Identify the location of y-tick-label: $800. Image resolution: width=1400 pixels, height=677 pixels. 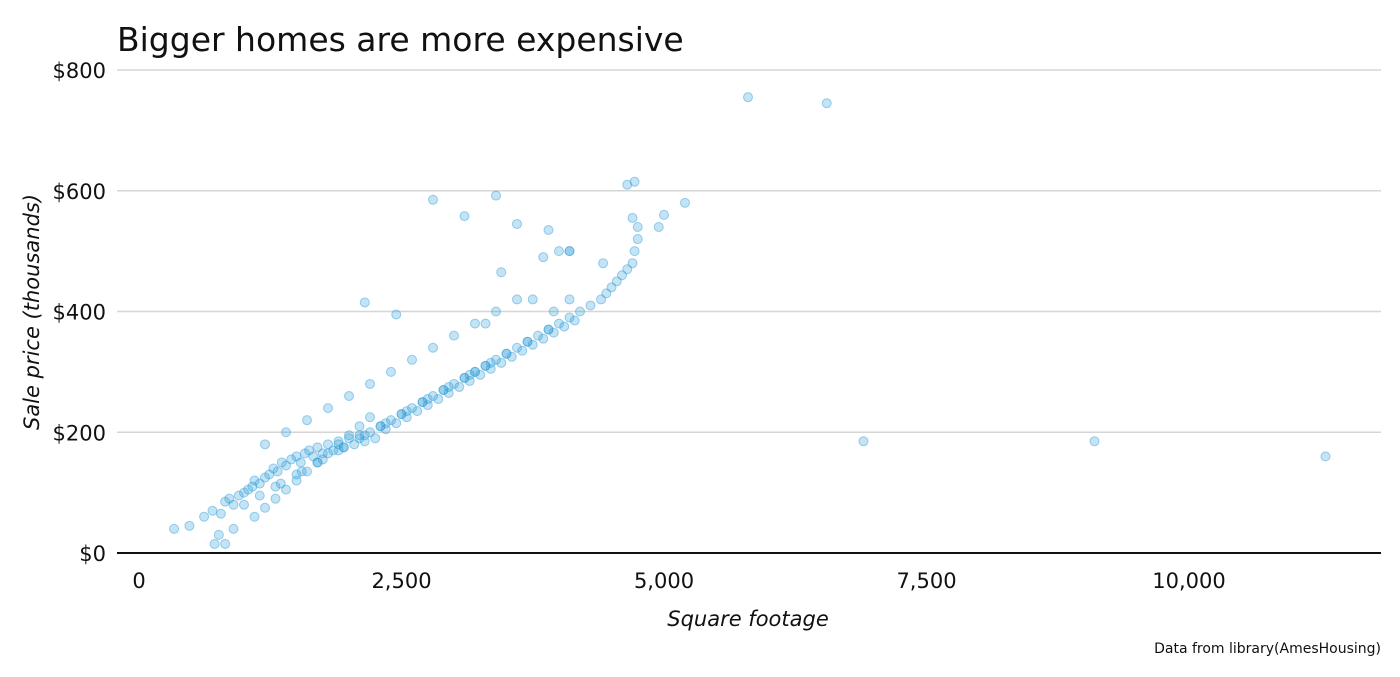
(79, 71).